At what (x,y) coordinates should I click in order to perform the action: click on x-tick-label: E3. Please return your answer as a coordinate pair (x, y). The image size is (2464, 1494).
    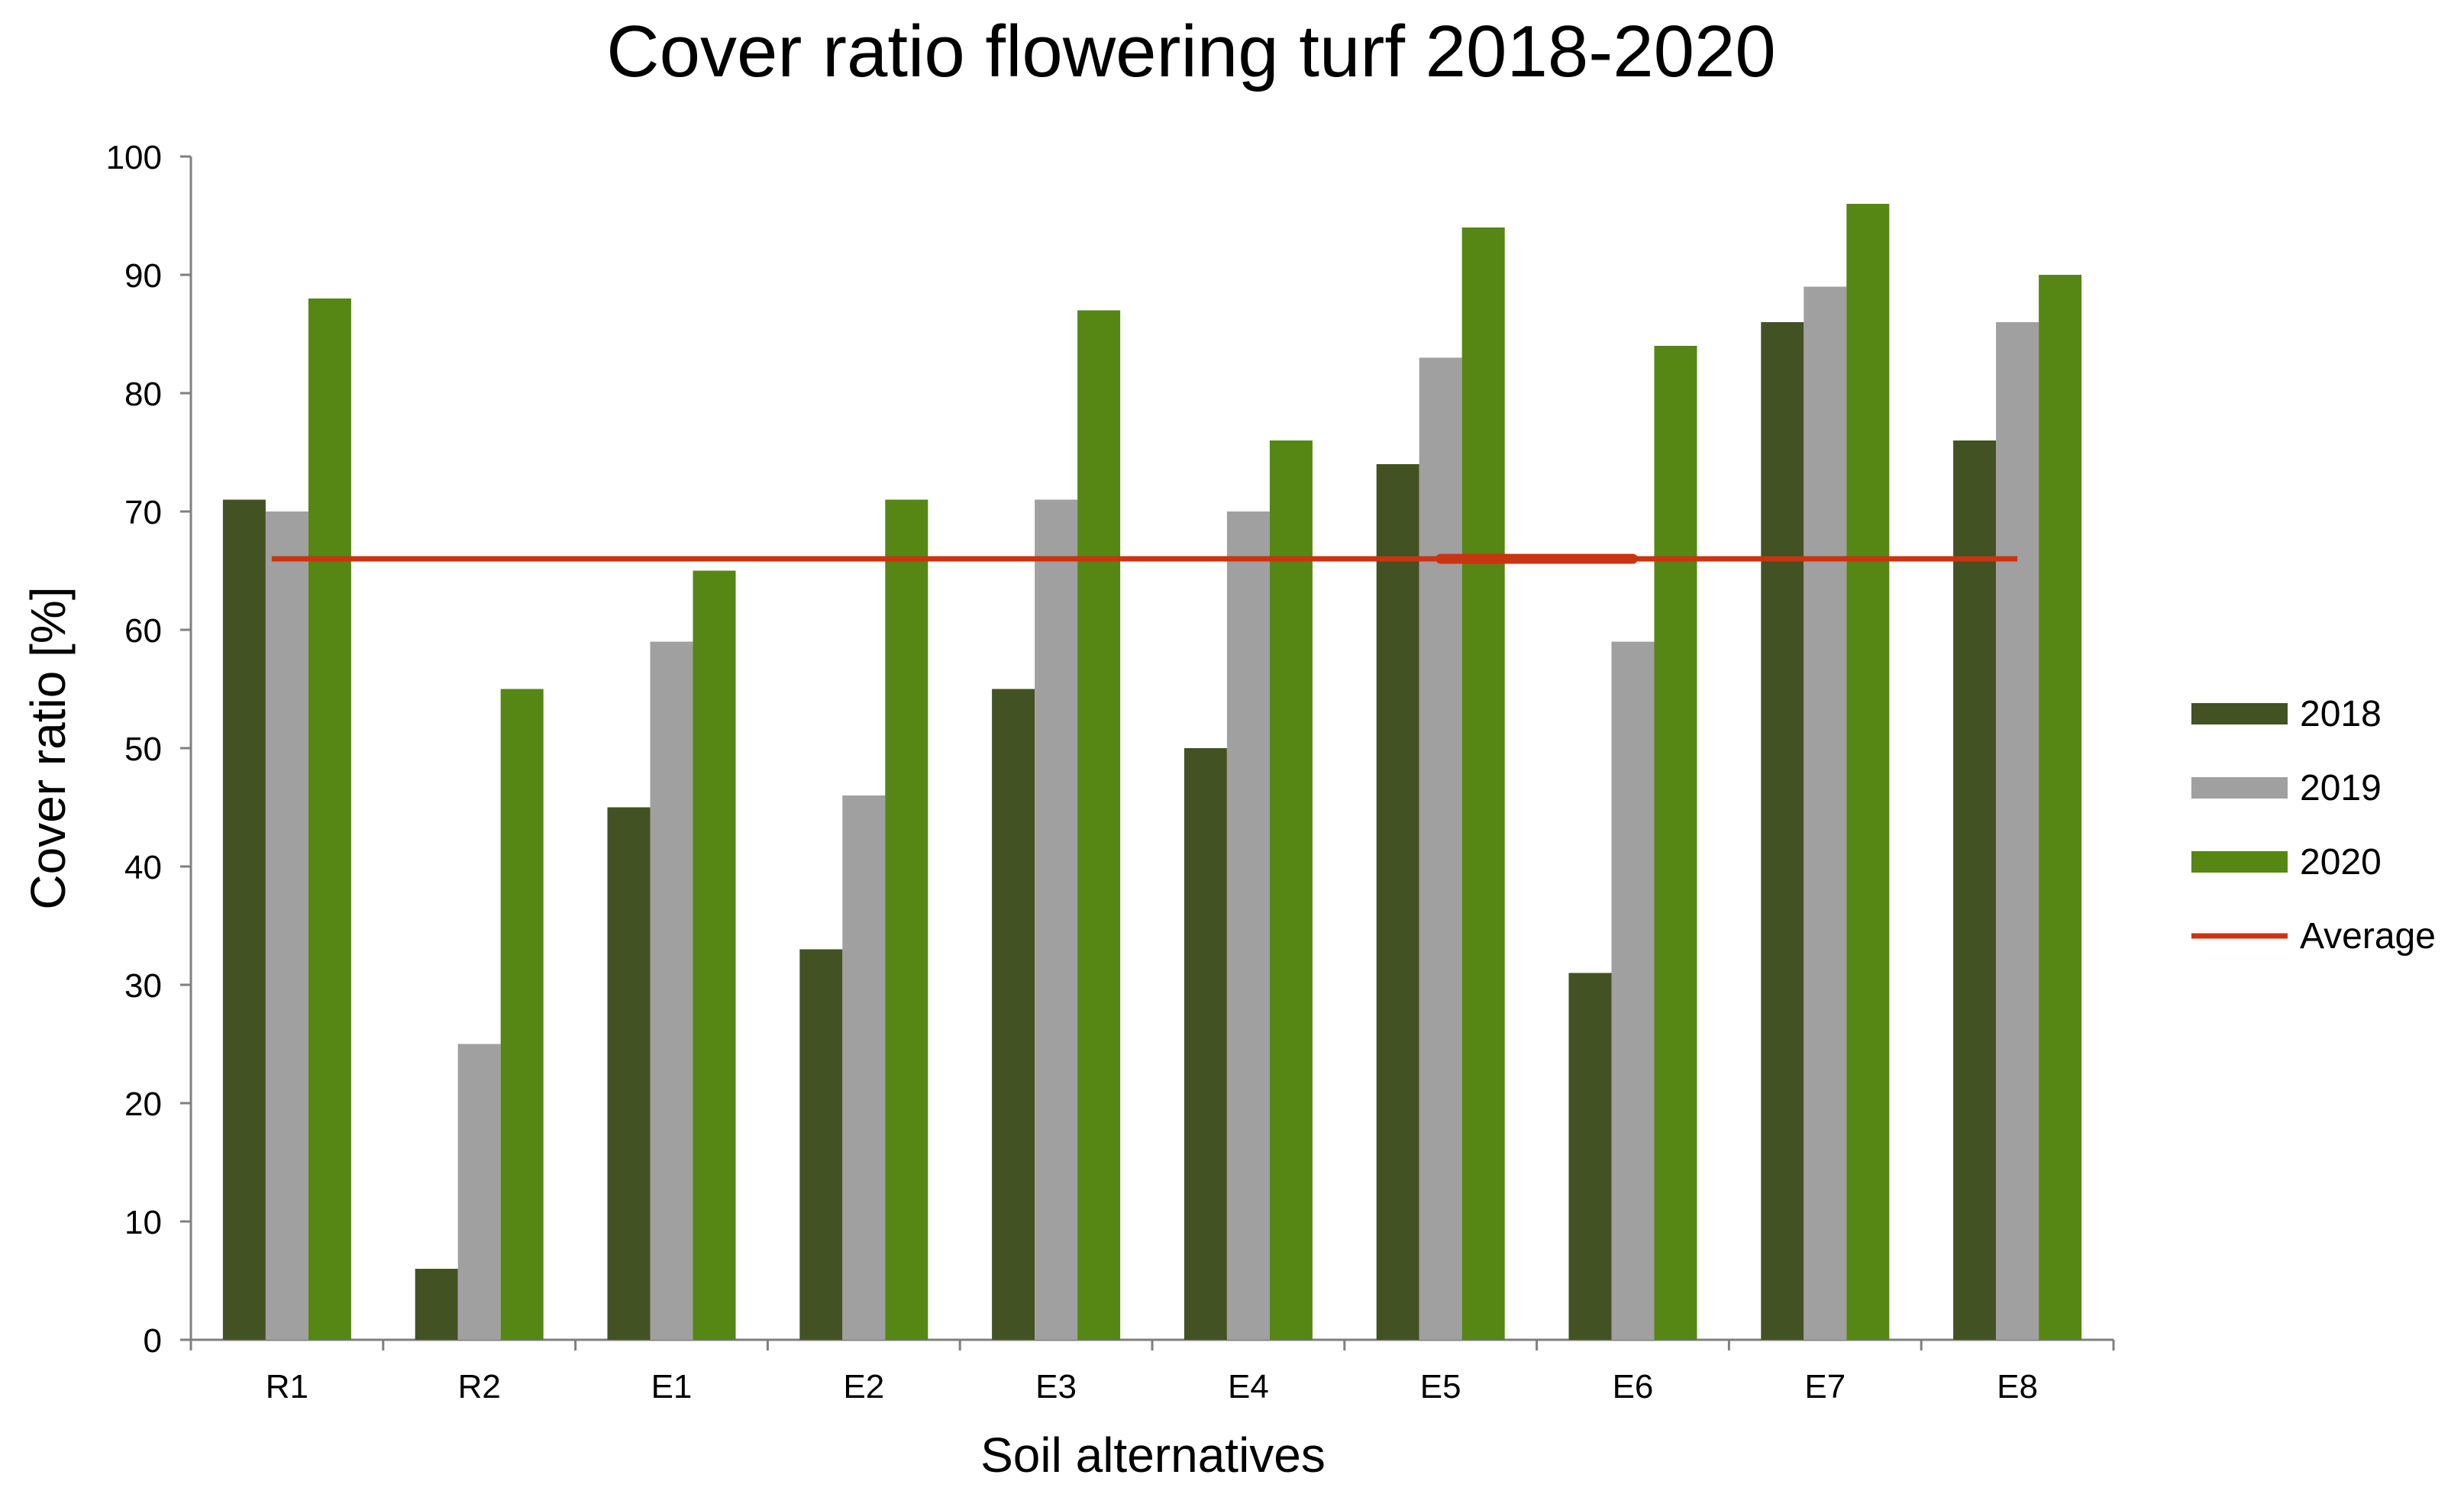
    Looking at the image, I should click on (1056, 1387).